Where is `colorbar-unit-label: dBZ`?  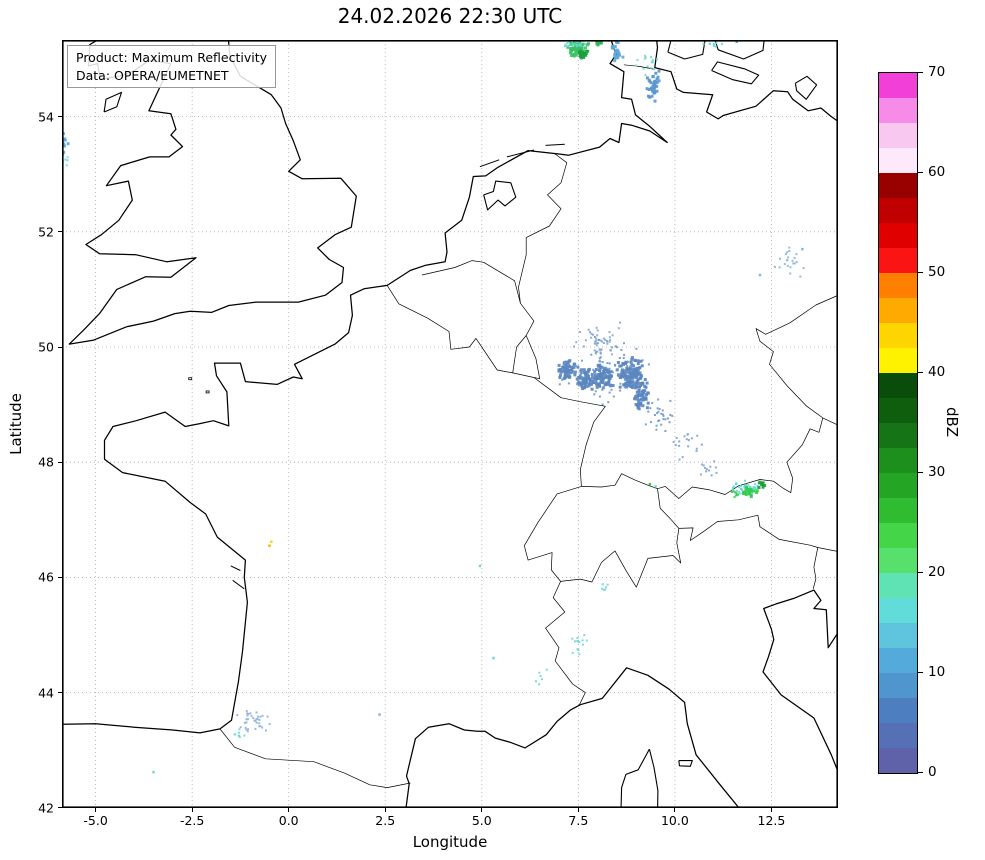 colorbar-unit-label: dBZ is located at coordinates (952, 422).